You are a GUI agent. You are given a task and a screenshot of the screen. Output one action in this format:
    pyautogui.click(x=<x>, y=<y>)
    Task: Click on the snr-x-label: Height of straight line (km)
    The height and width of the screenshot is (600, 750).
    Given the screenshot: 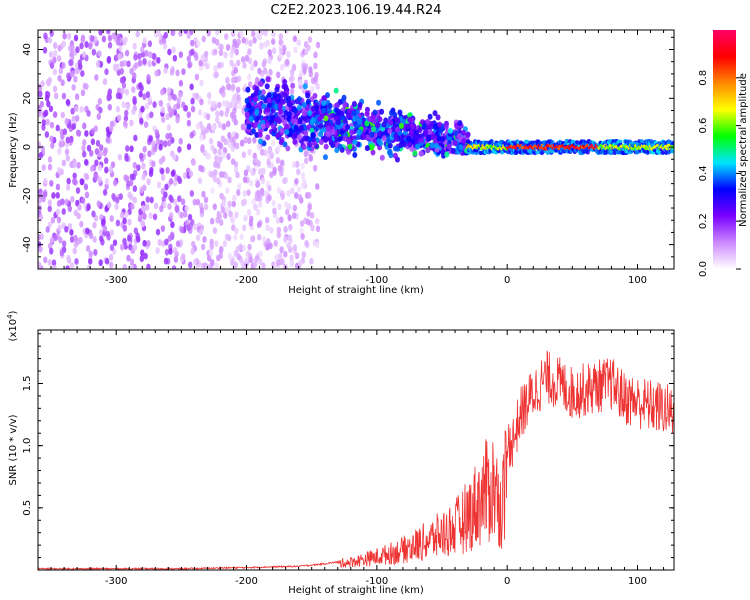 What is the action you would take?
    pyautogui.click(x=356, y=590)
    